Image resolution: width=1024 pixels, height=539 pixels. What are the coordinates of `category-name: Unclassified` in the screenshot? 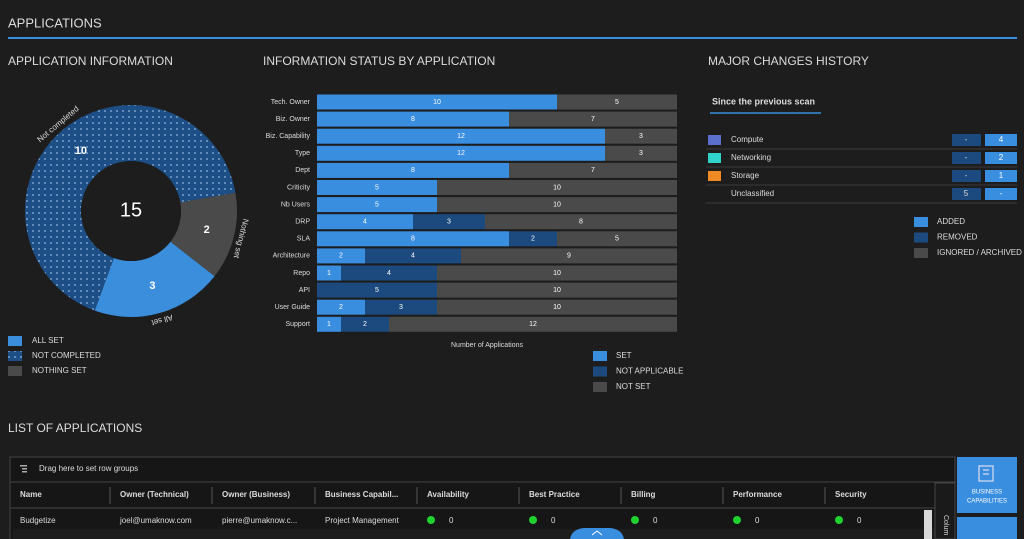 It's located at (752, 193).